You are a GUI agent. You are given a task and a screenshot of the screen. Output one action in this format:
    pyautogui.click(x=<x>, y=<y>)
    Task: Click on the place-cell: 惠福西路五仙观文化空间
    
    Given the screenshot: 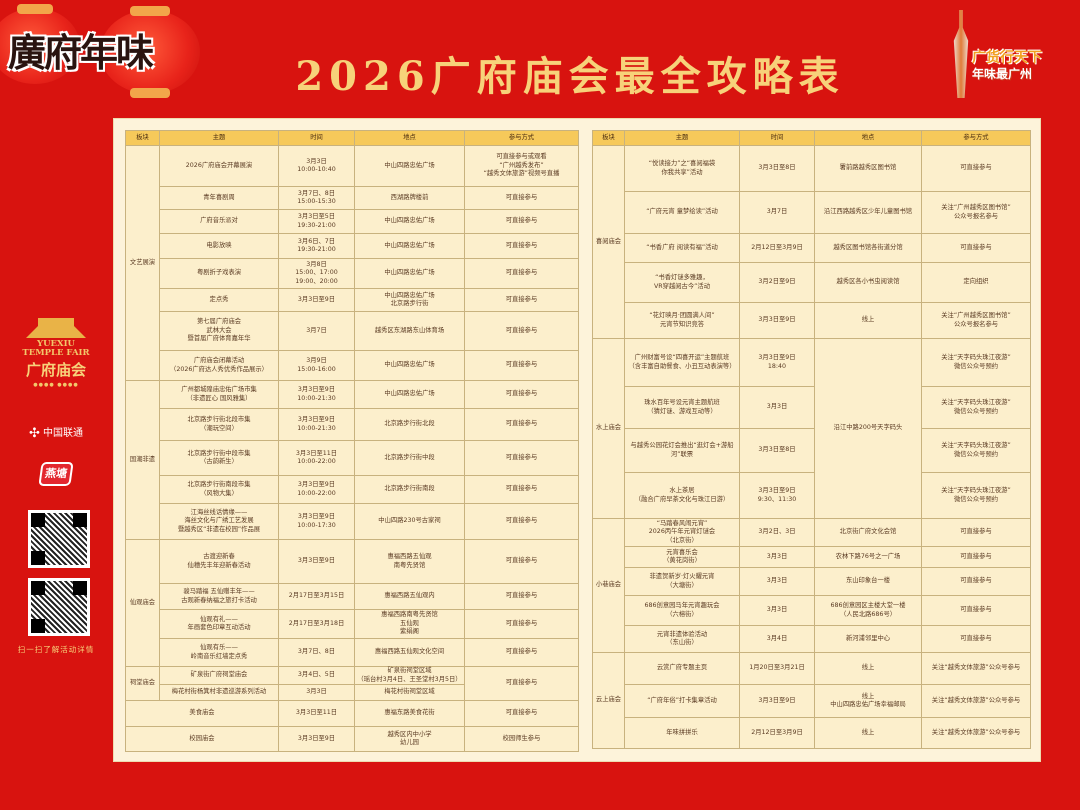 What is the action you would take?
    pyautogui.click(x=409, y=652)
    